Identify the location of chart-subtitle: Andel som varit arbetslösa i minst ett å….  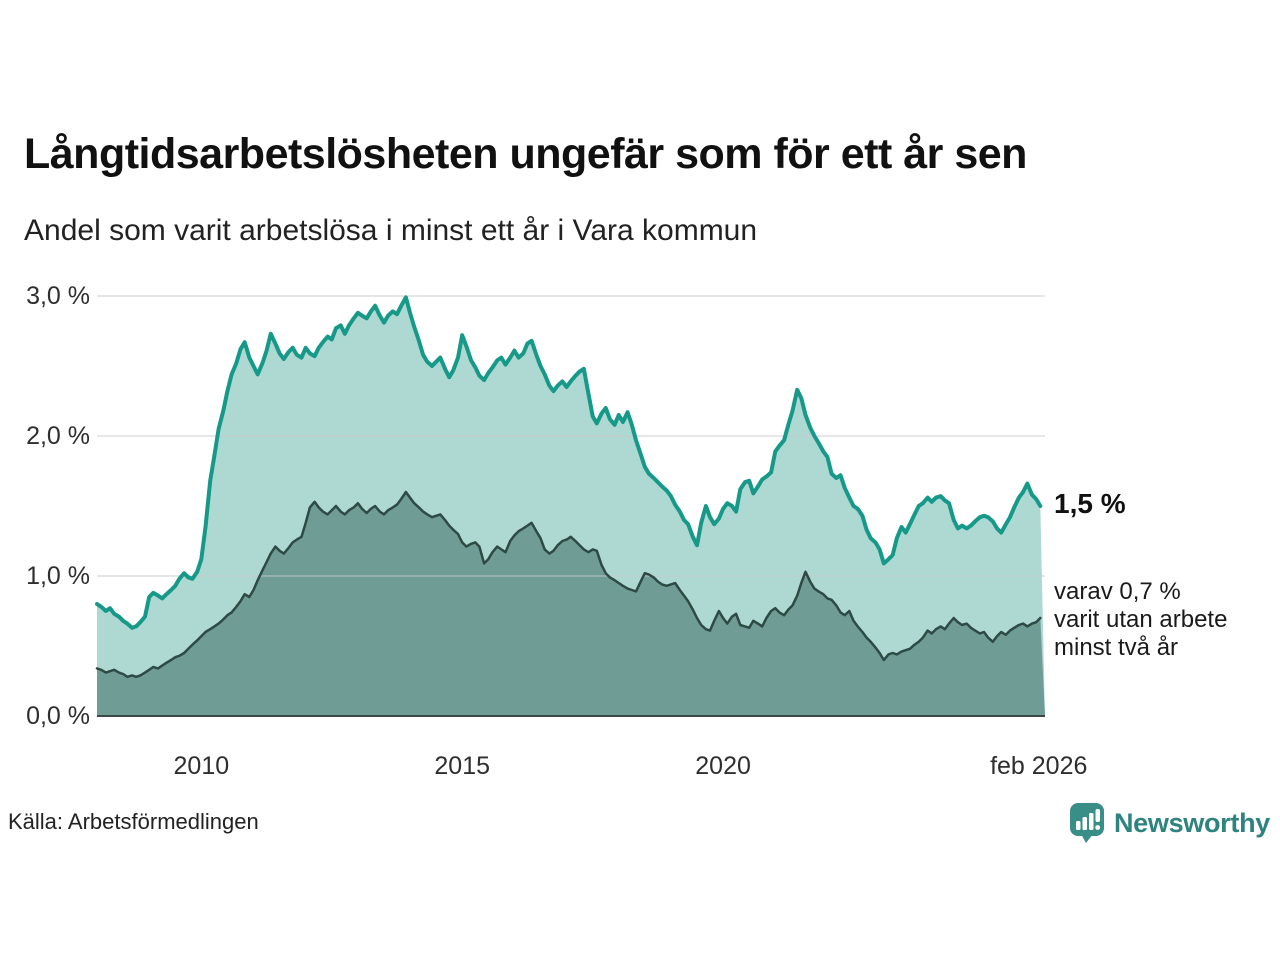
(391, 230).